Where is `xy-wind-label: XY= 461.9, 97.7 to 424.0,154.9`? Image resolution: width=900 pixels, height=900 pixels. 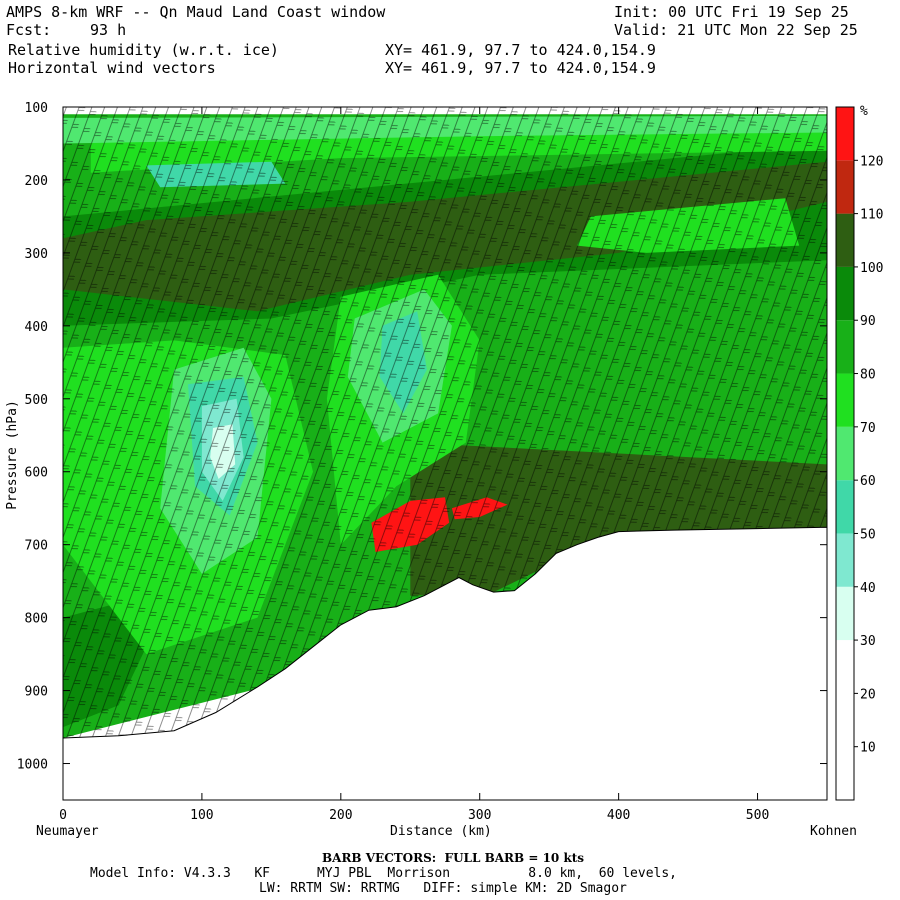
xy-wind-label: XY= 461.9, 97.7 to 424.0,154.9 is located at coordinates (520, 68).